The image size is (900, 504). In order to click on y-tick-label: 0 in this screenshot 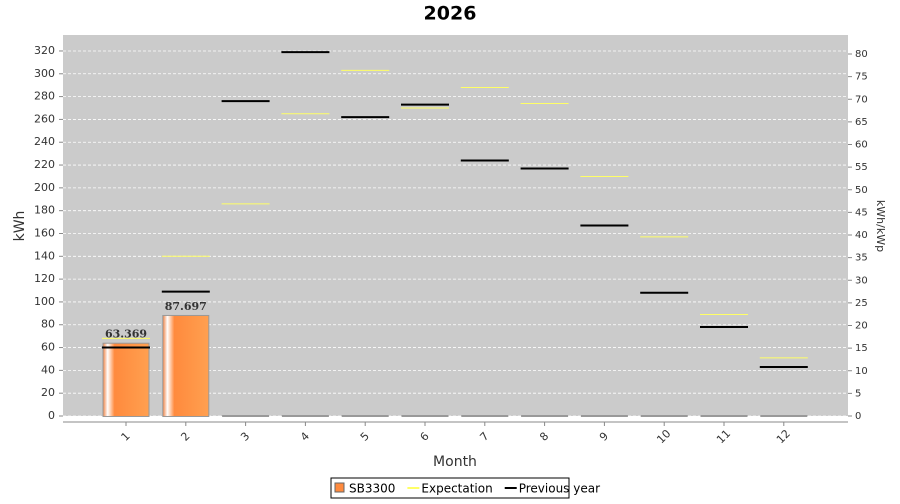, I will do `click(51, 415)`.